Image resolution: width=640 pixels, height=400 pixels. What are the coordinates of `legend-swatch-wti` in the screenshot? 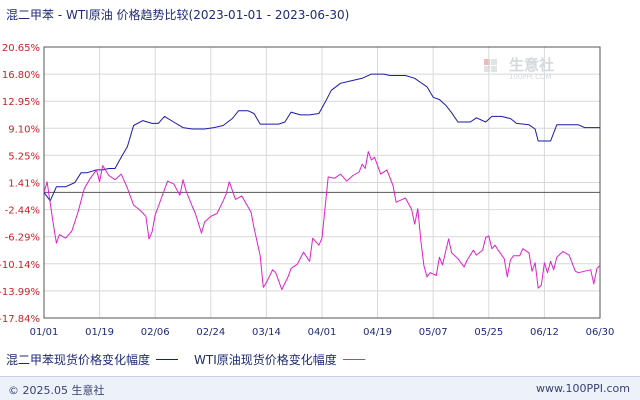 It's located at (353, 359).